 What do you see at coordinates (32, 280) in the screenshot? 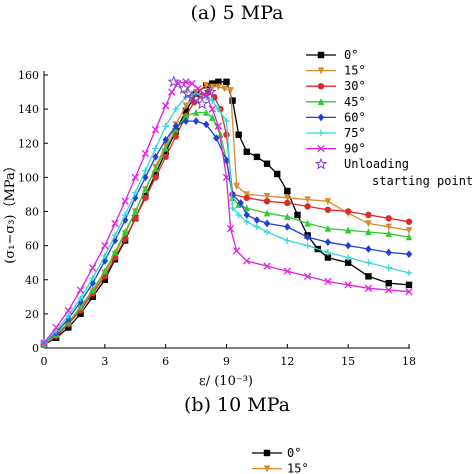
I see `y-tick-label: 40` at bounding box center [32, 280].